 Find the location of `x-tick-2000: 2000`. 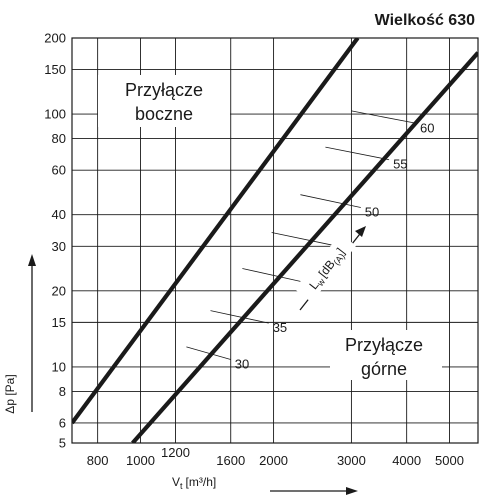

x-tick-2000: 2000 is located at coordinates (273, 460).